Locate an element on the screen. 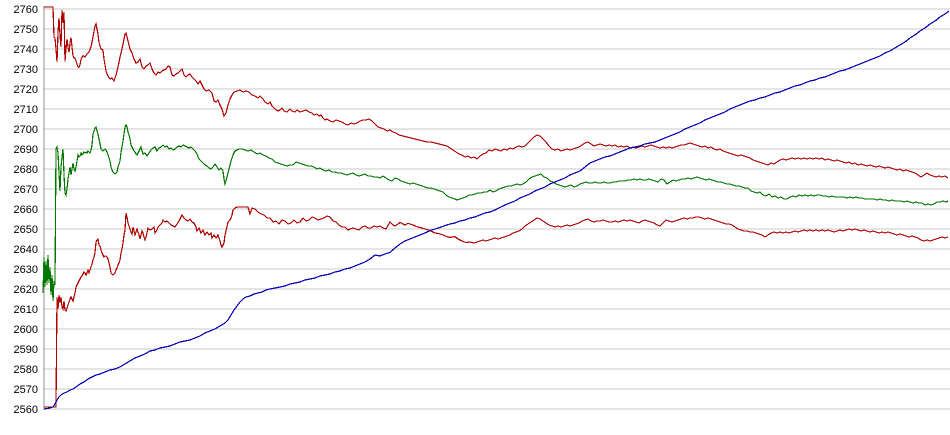 The width and height of the screenshot is (950, 435). y-axis-tick-label: 2570 is located at coordinates (26, 390).